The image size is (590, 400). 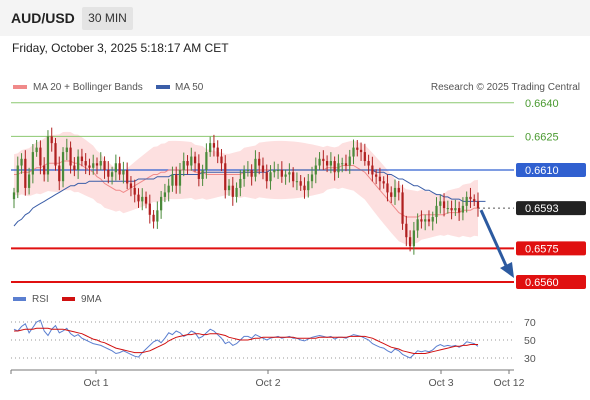 I want to click on time-axis-label: Oct 12, so click(x=509, y=383).